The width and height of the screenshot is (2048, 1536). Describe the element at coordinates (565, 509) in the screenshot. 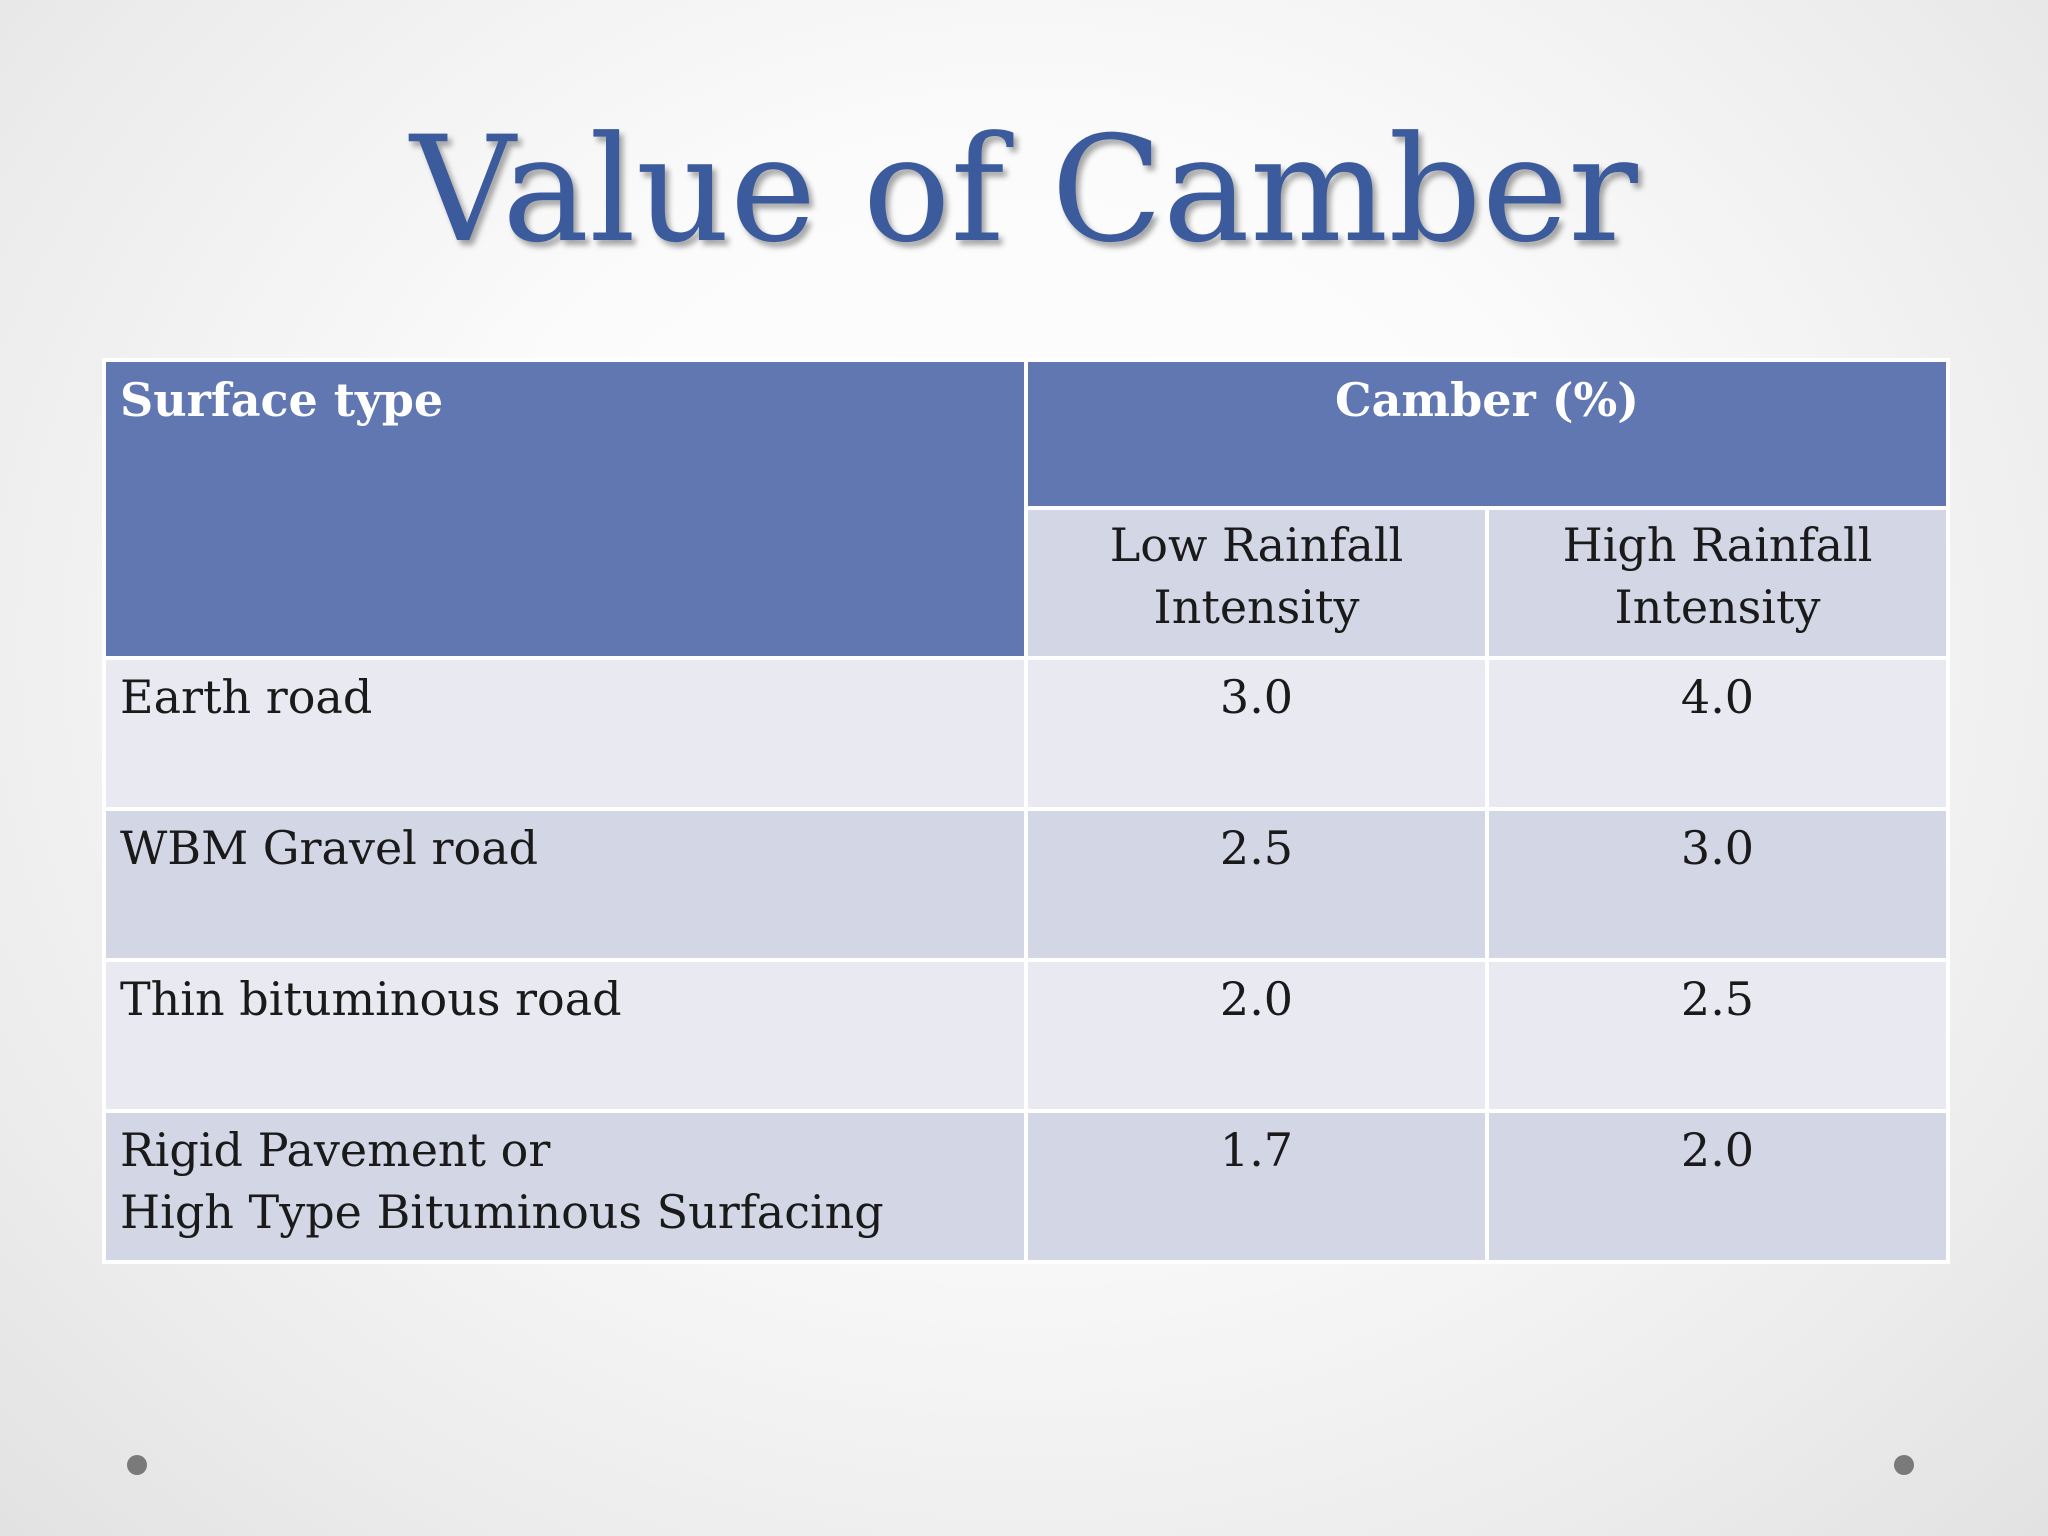

I see `surface-type-header: Surface type` at that location.